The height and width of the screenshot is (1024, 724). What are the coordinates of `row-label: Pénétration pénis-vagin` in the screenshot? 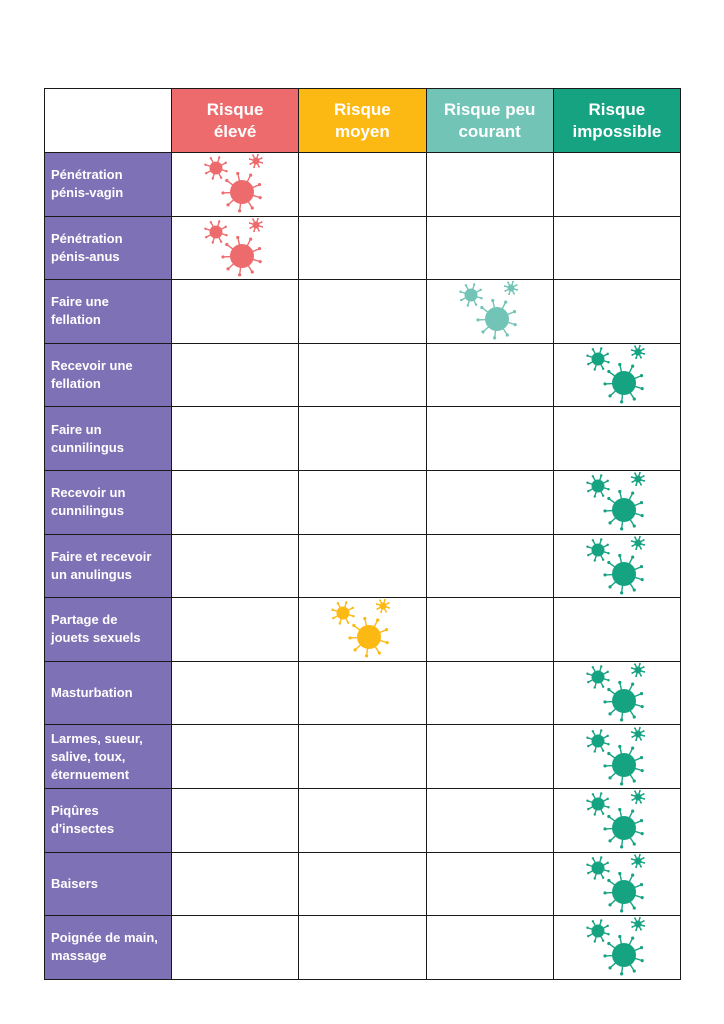 It's located at (108, 184).